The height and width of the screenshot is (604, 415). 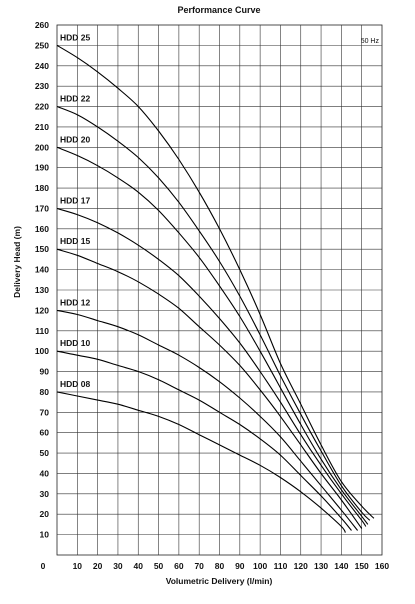 I want to click on curve-label: HDD 08, so click(x=75, y=384).